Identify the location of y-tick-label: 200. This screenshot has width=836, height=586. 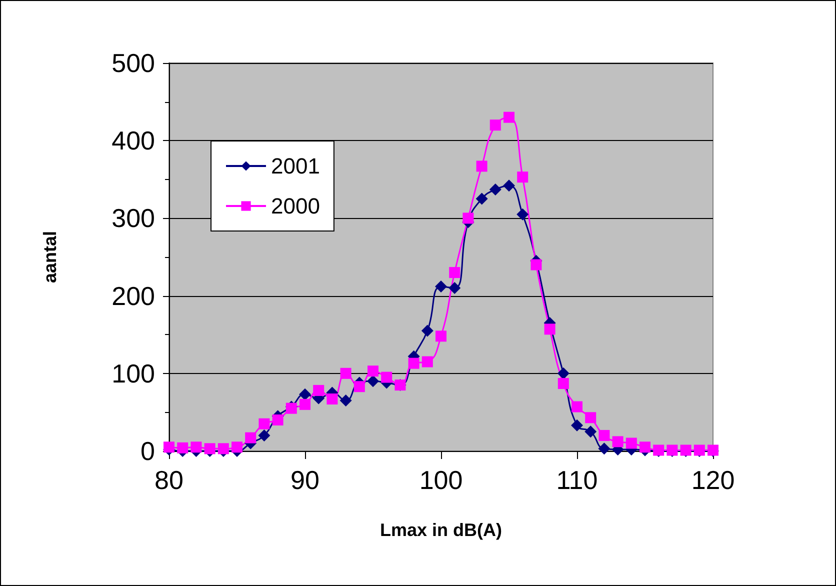
(133, 295).